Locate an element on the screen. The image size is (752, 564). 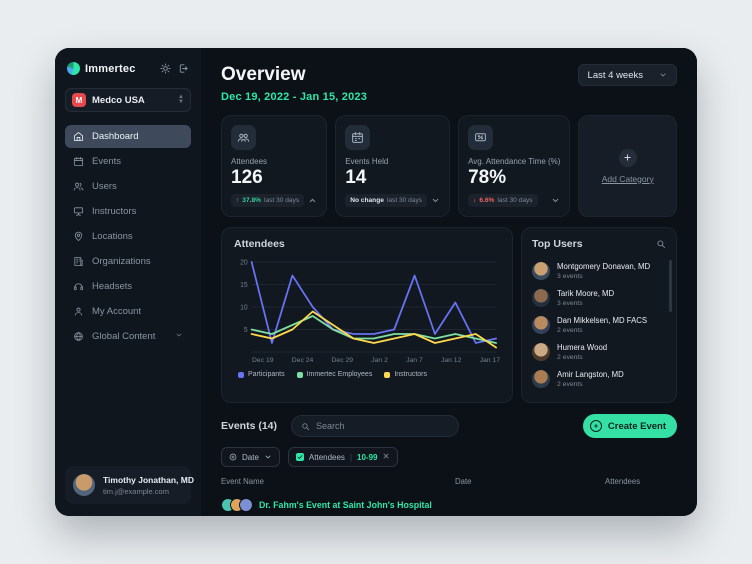
sidebar-item-global-content: Global Content is located at coordinates (128, 336).